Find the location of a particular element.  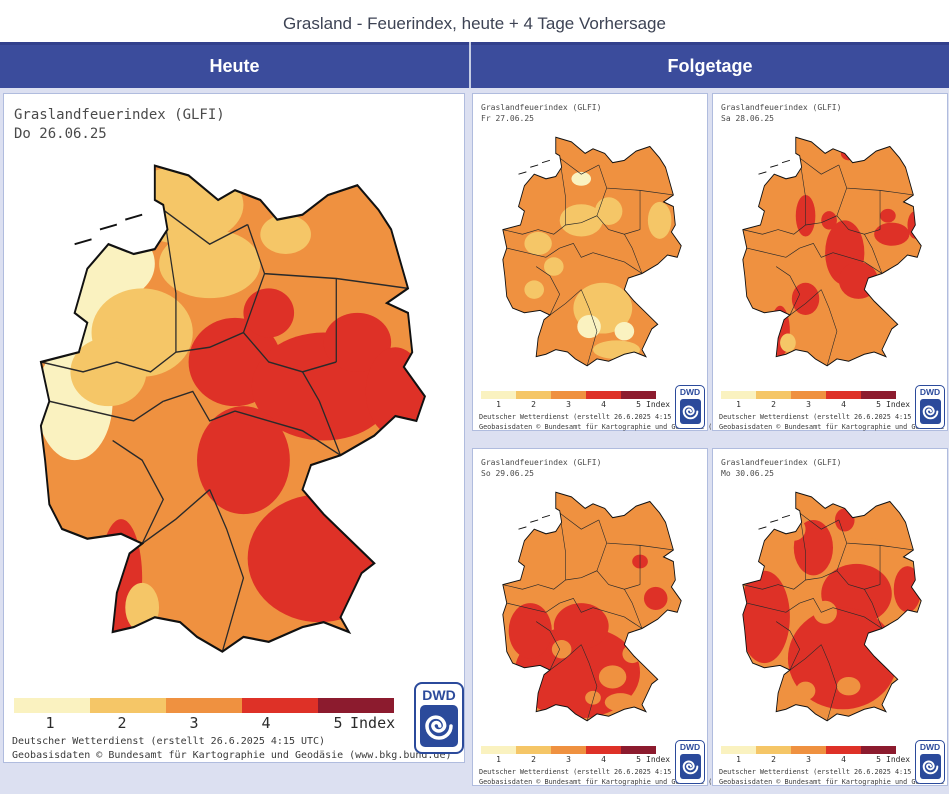

map-header: Graslandfeuerindex (GLFI) Sa 28.06.25 is located at coordinates (781, 113).